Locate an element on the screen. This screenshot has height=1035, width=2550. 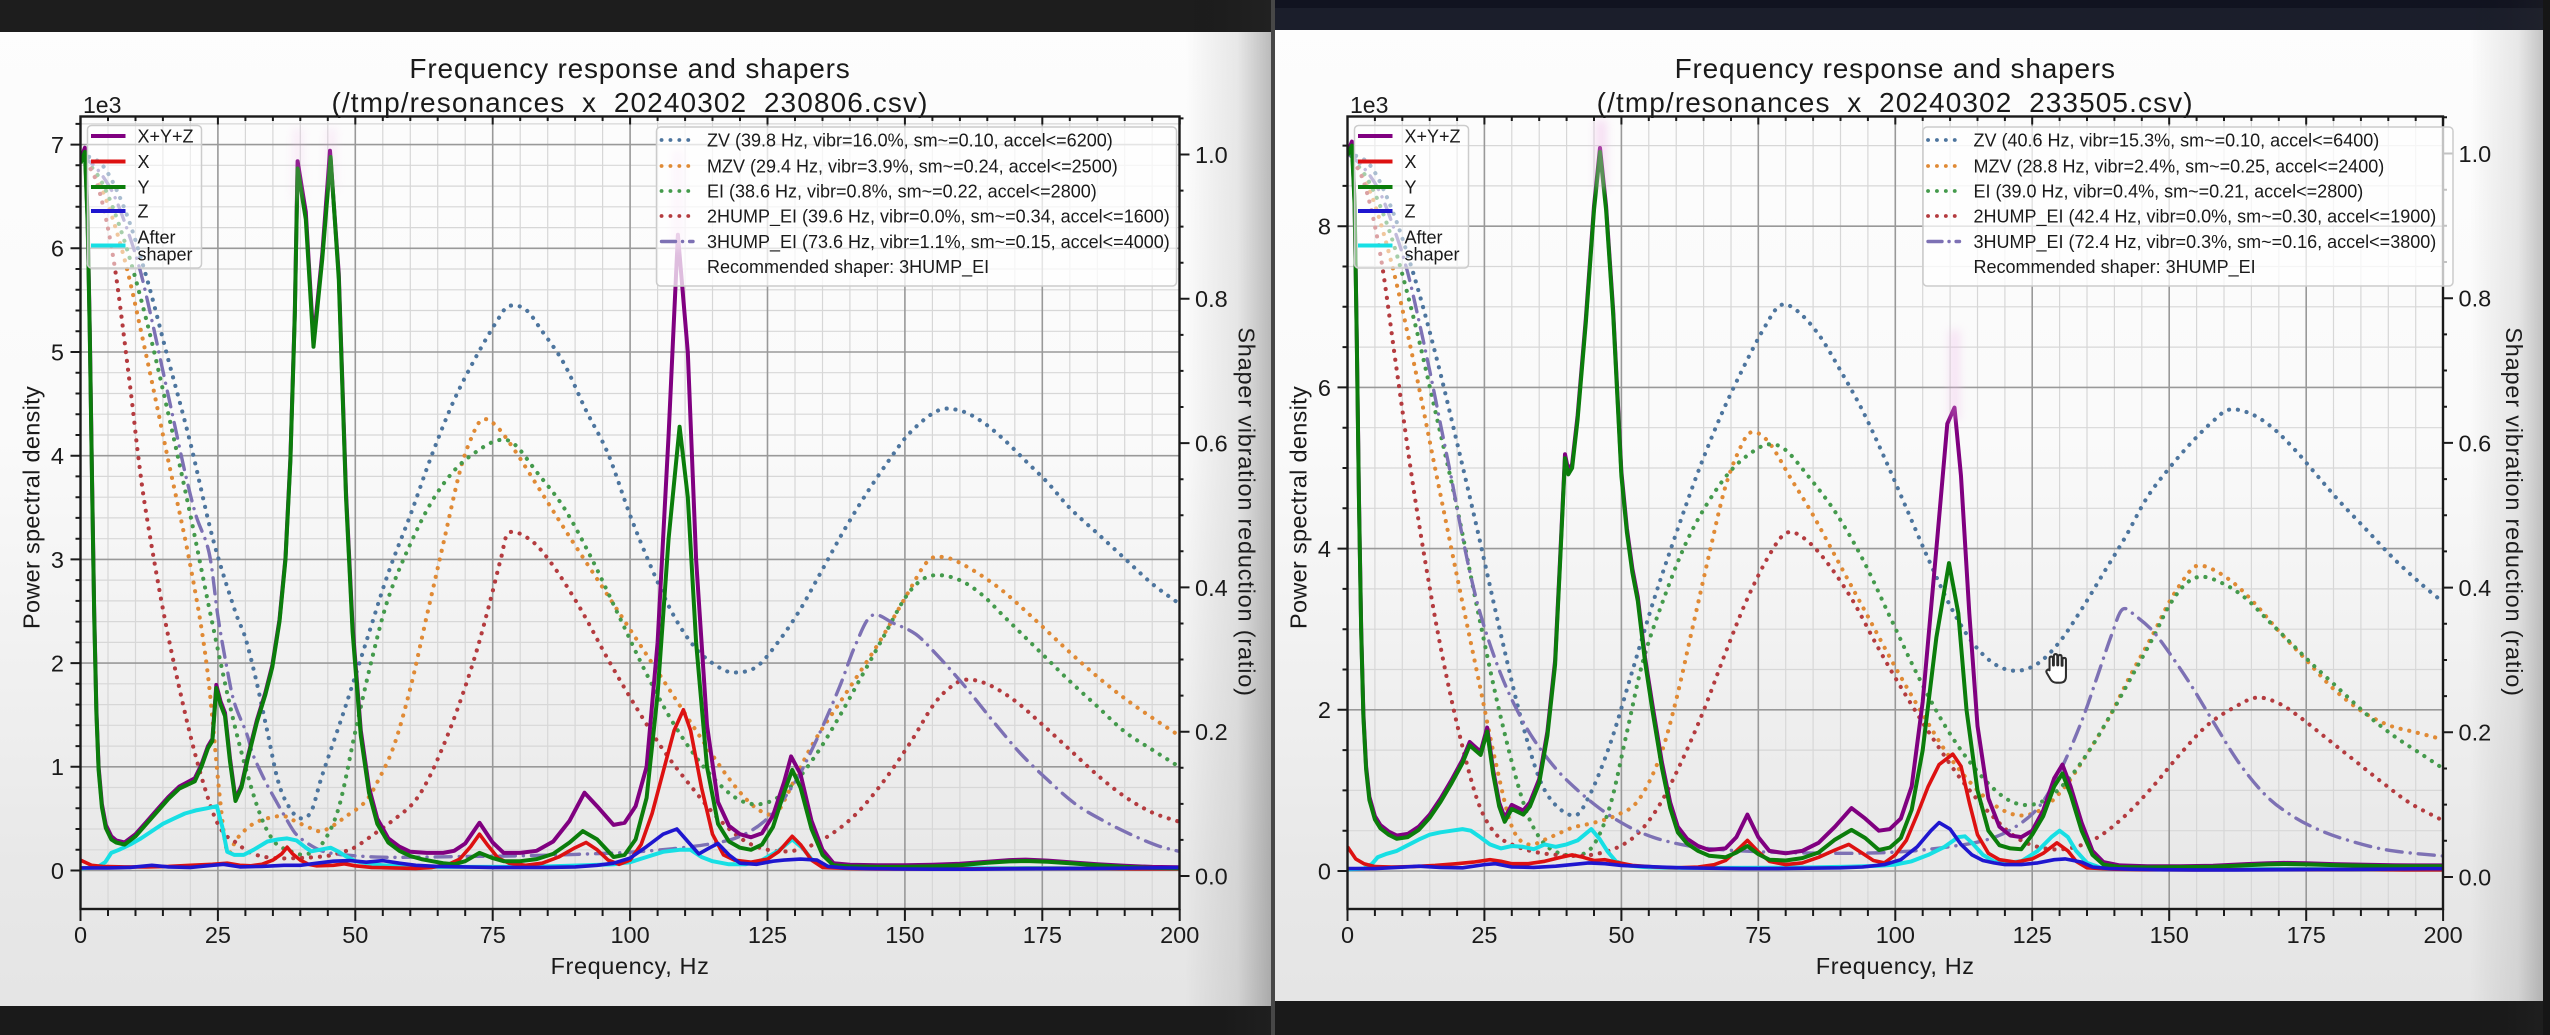
svg-text:(/tmp/resonances_x_20240302_23: (/tmp/resonances_x_20240302_233505.csv) is located at coordinates (1895, 102).